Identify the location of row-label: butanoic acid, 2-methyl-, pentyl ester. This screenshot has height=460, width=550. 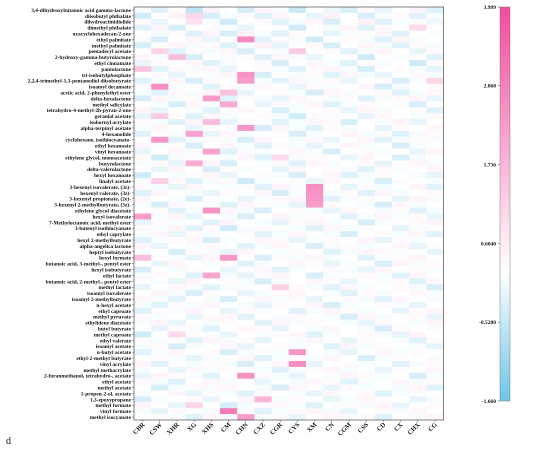
(89, 282).